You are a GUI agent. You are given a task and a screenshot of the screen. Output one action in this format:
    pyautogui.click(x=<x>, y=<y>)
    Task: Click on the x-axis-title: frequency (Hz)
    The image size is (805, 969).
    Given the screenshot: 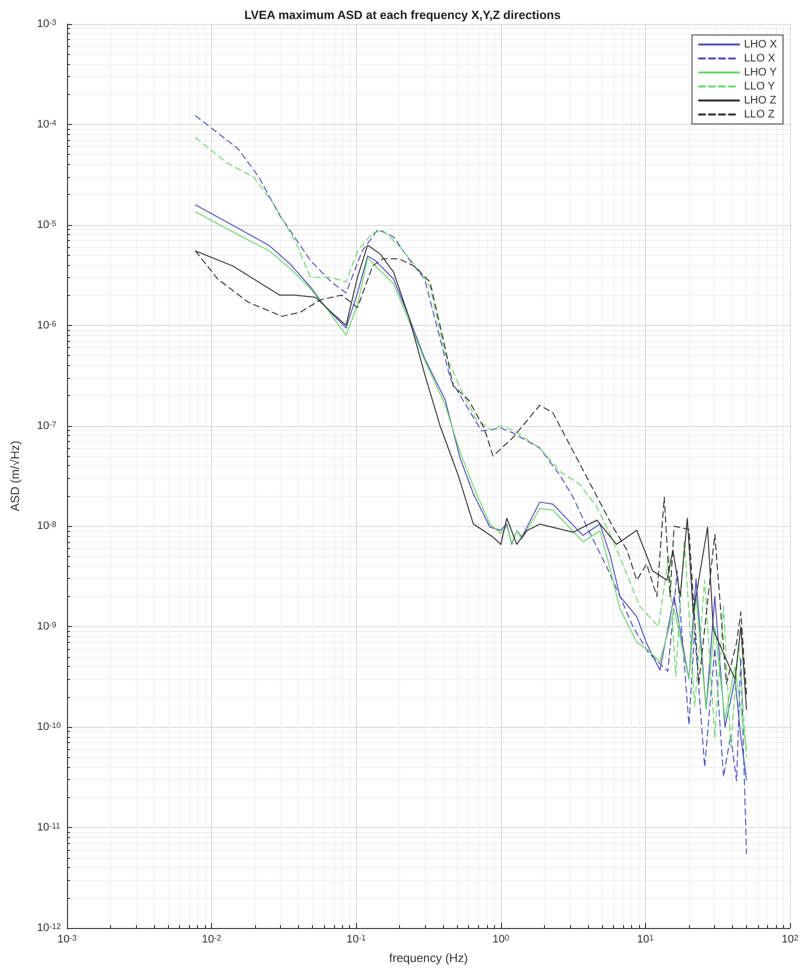 What is the action you would take?
    pyautogui.click(x=428, y=958)
    